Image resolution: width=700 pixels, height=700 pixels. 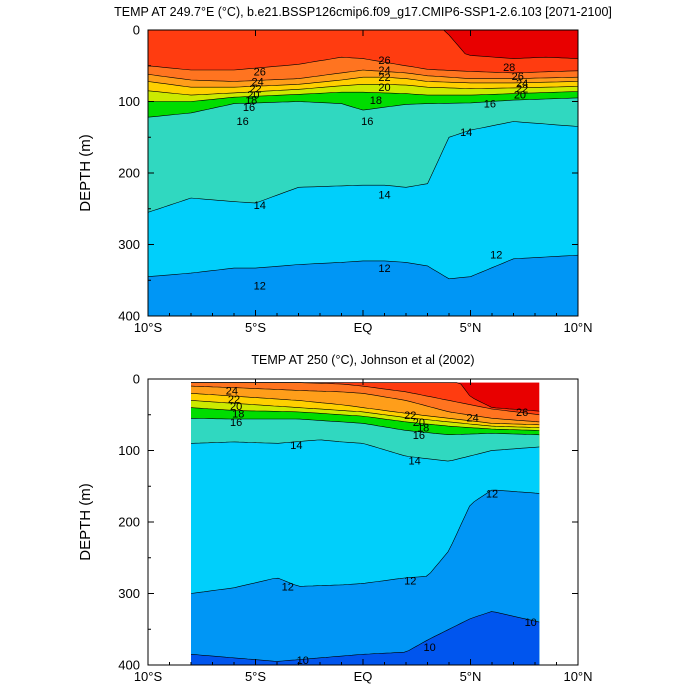 I want to click on contour-label: 28, so click(x=509, y=68).